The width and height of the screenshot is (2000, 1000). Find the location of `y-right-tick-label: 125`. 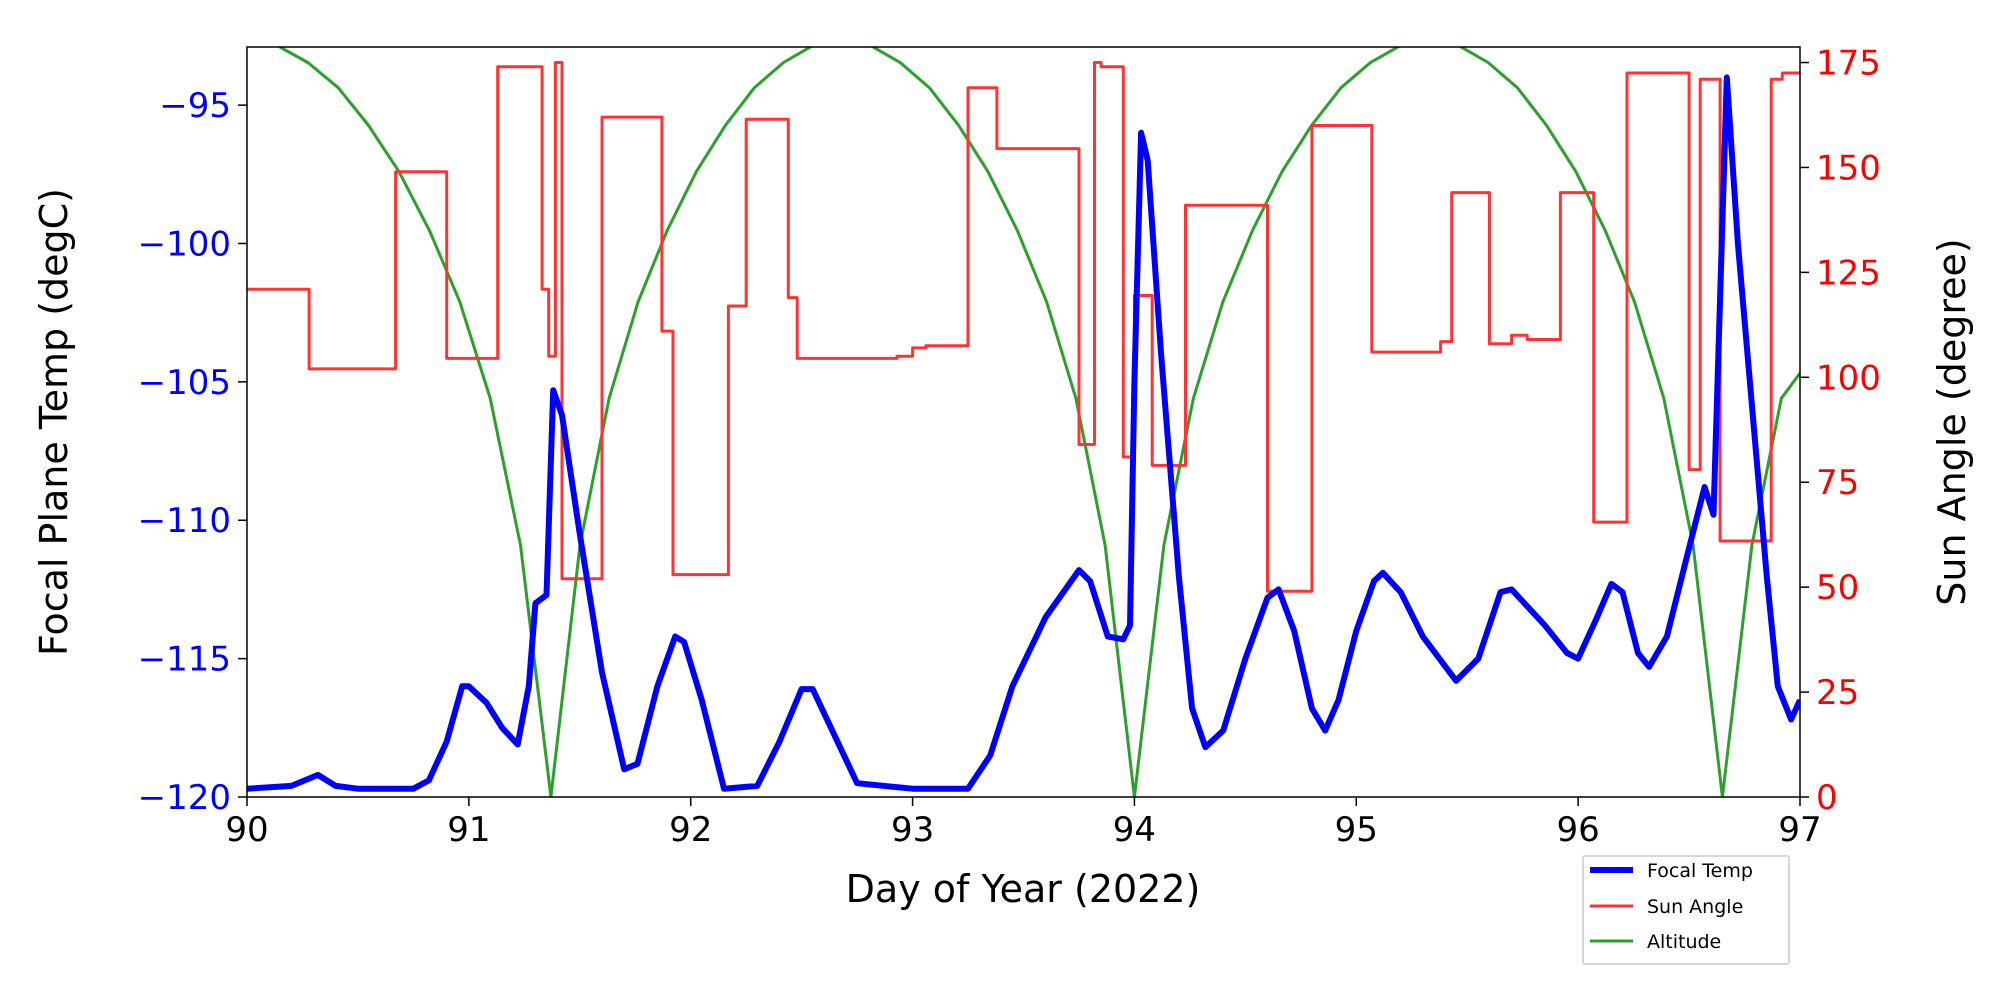

y-right-tick-label: 125 is located at coordinates (1848, 273).